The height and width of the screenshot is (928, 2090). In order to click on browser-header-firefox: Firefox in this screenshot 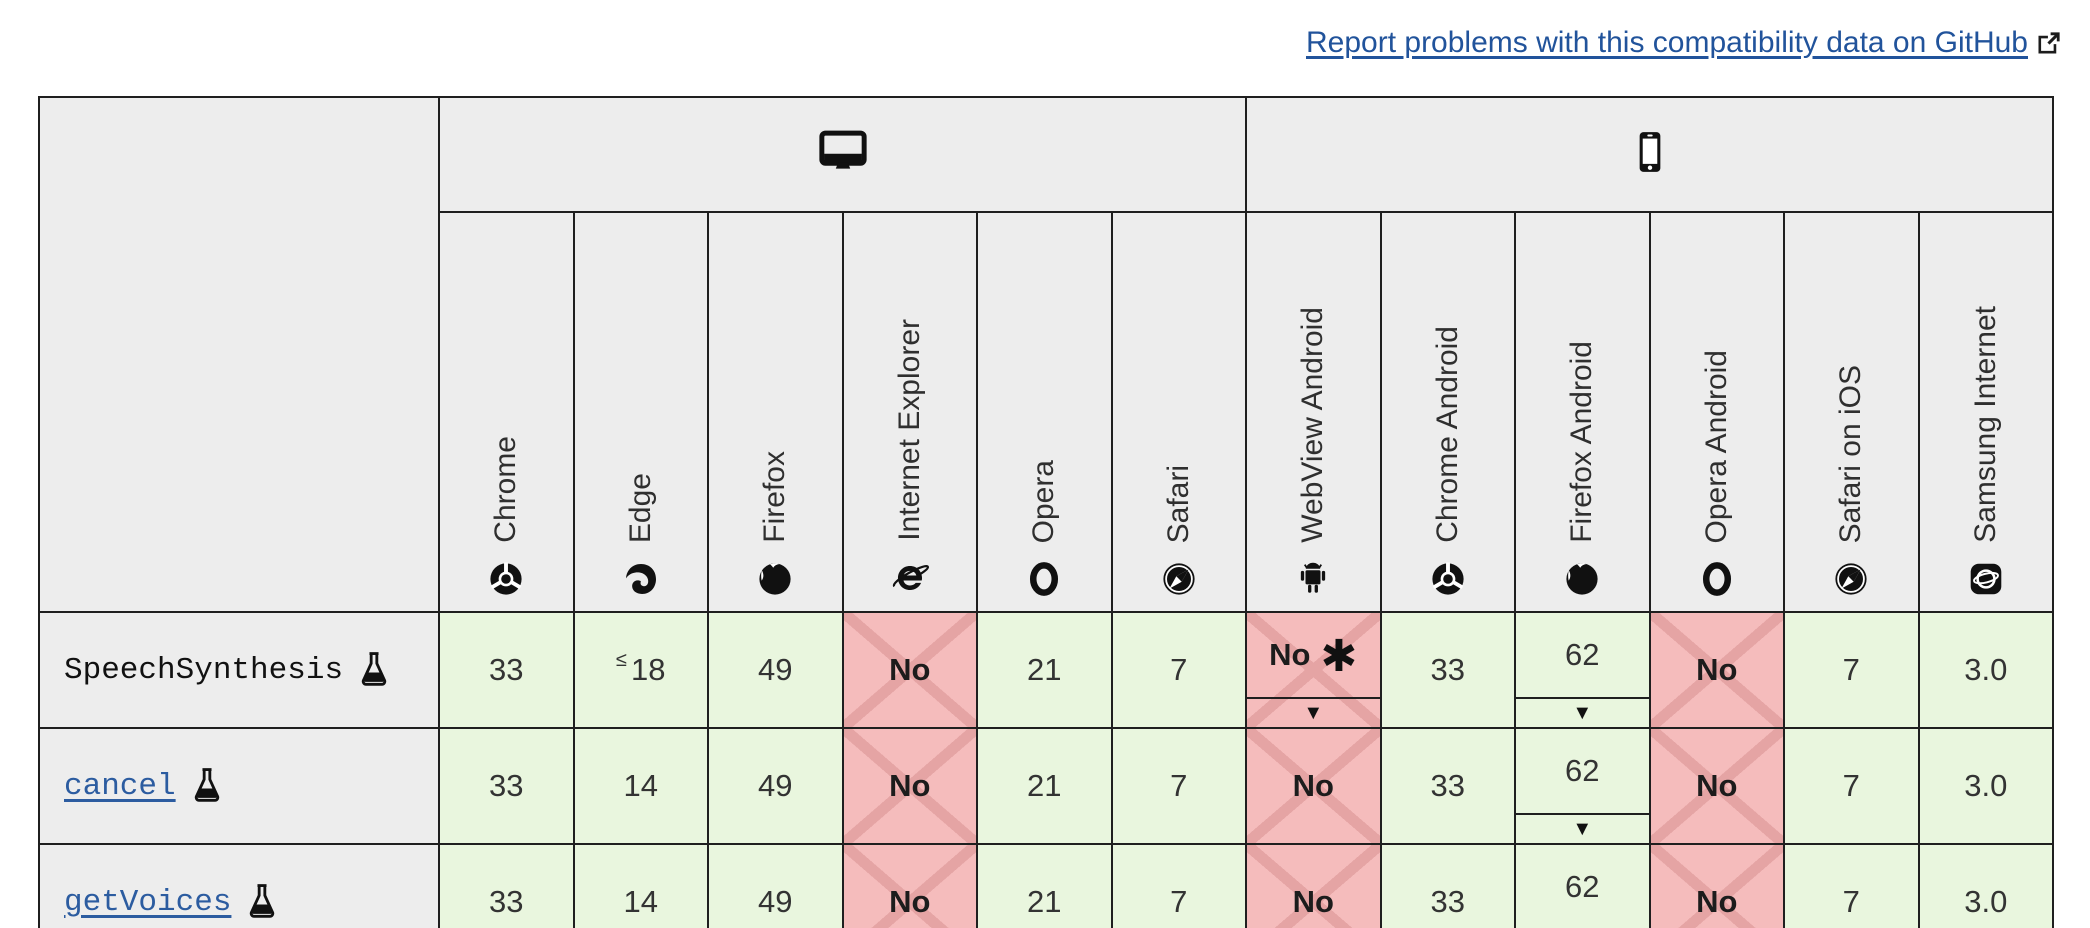, I will do `click(775, 412)`.